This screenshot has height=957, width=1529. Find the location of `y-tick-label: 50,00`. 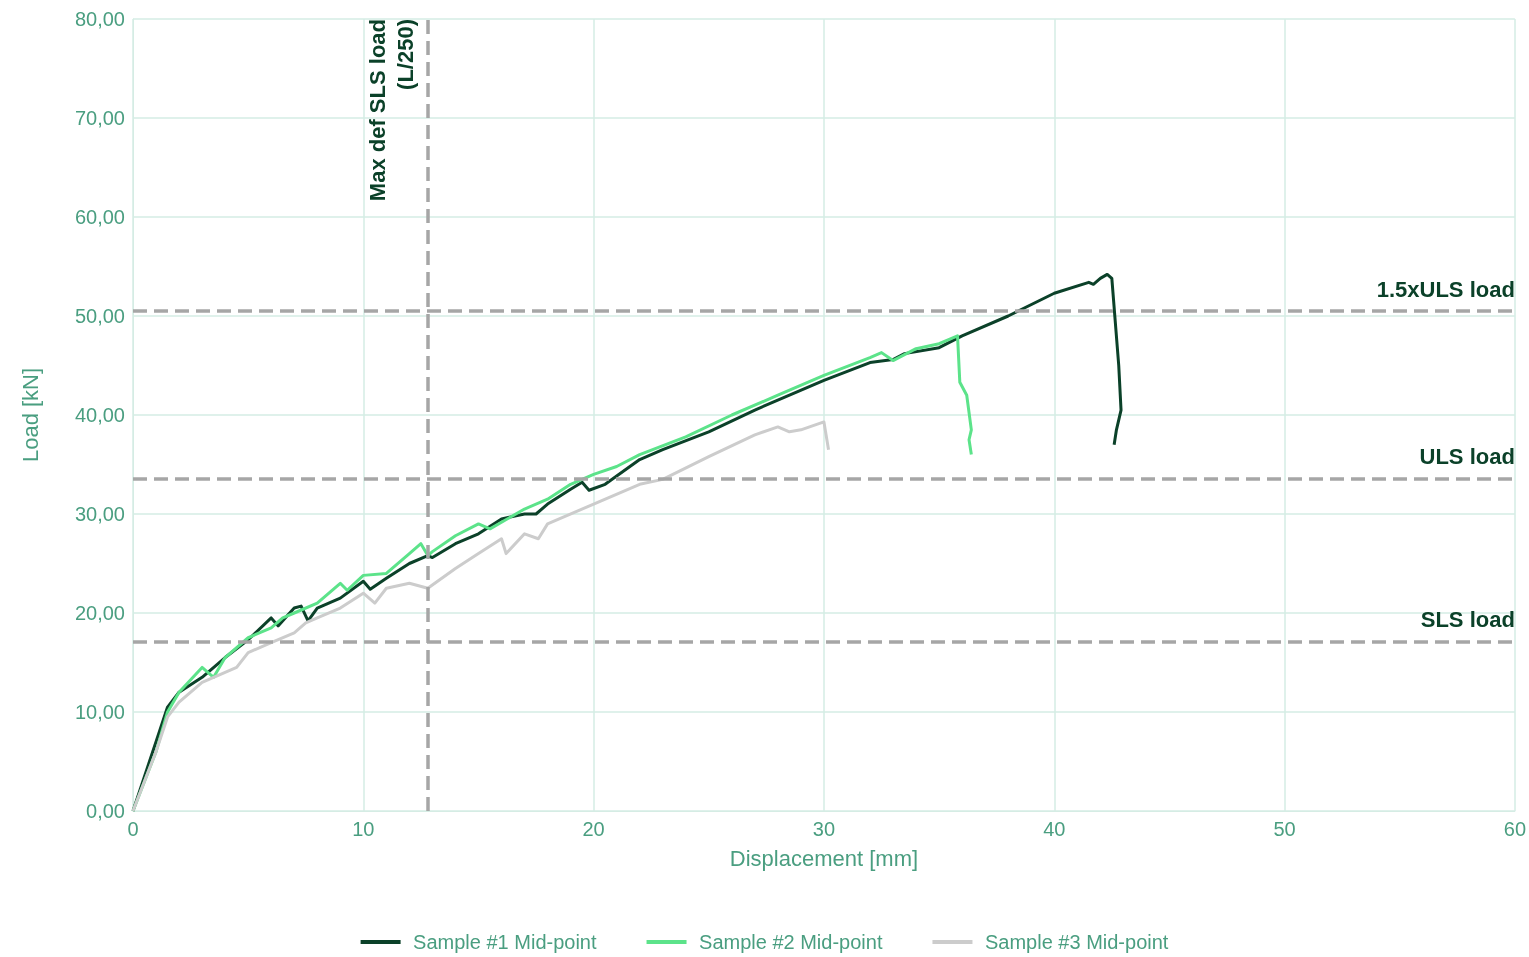

y-tick-label: 50,00 is located at coordinates (99, 316).